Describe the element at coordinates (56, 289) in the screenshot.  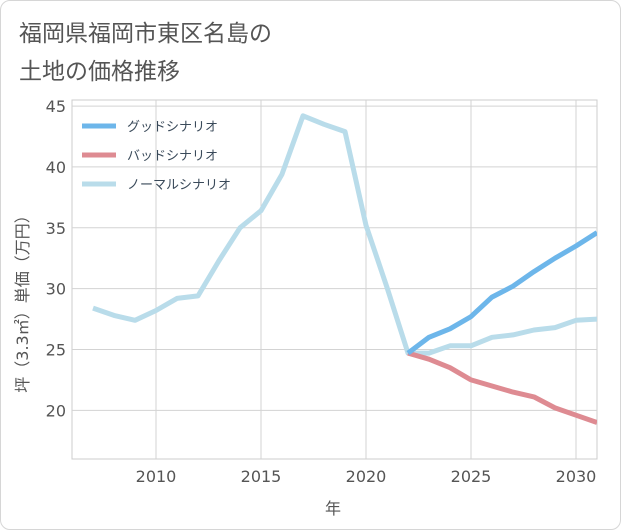
I see `y-tick-label: 30` at that location.